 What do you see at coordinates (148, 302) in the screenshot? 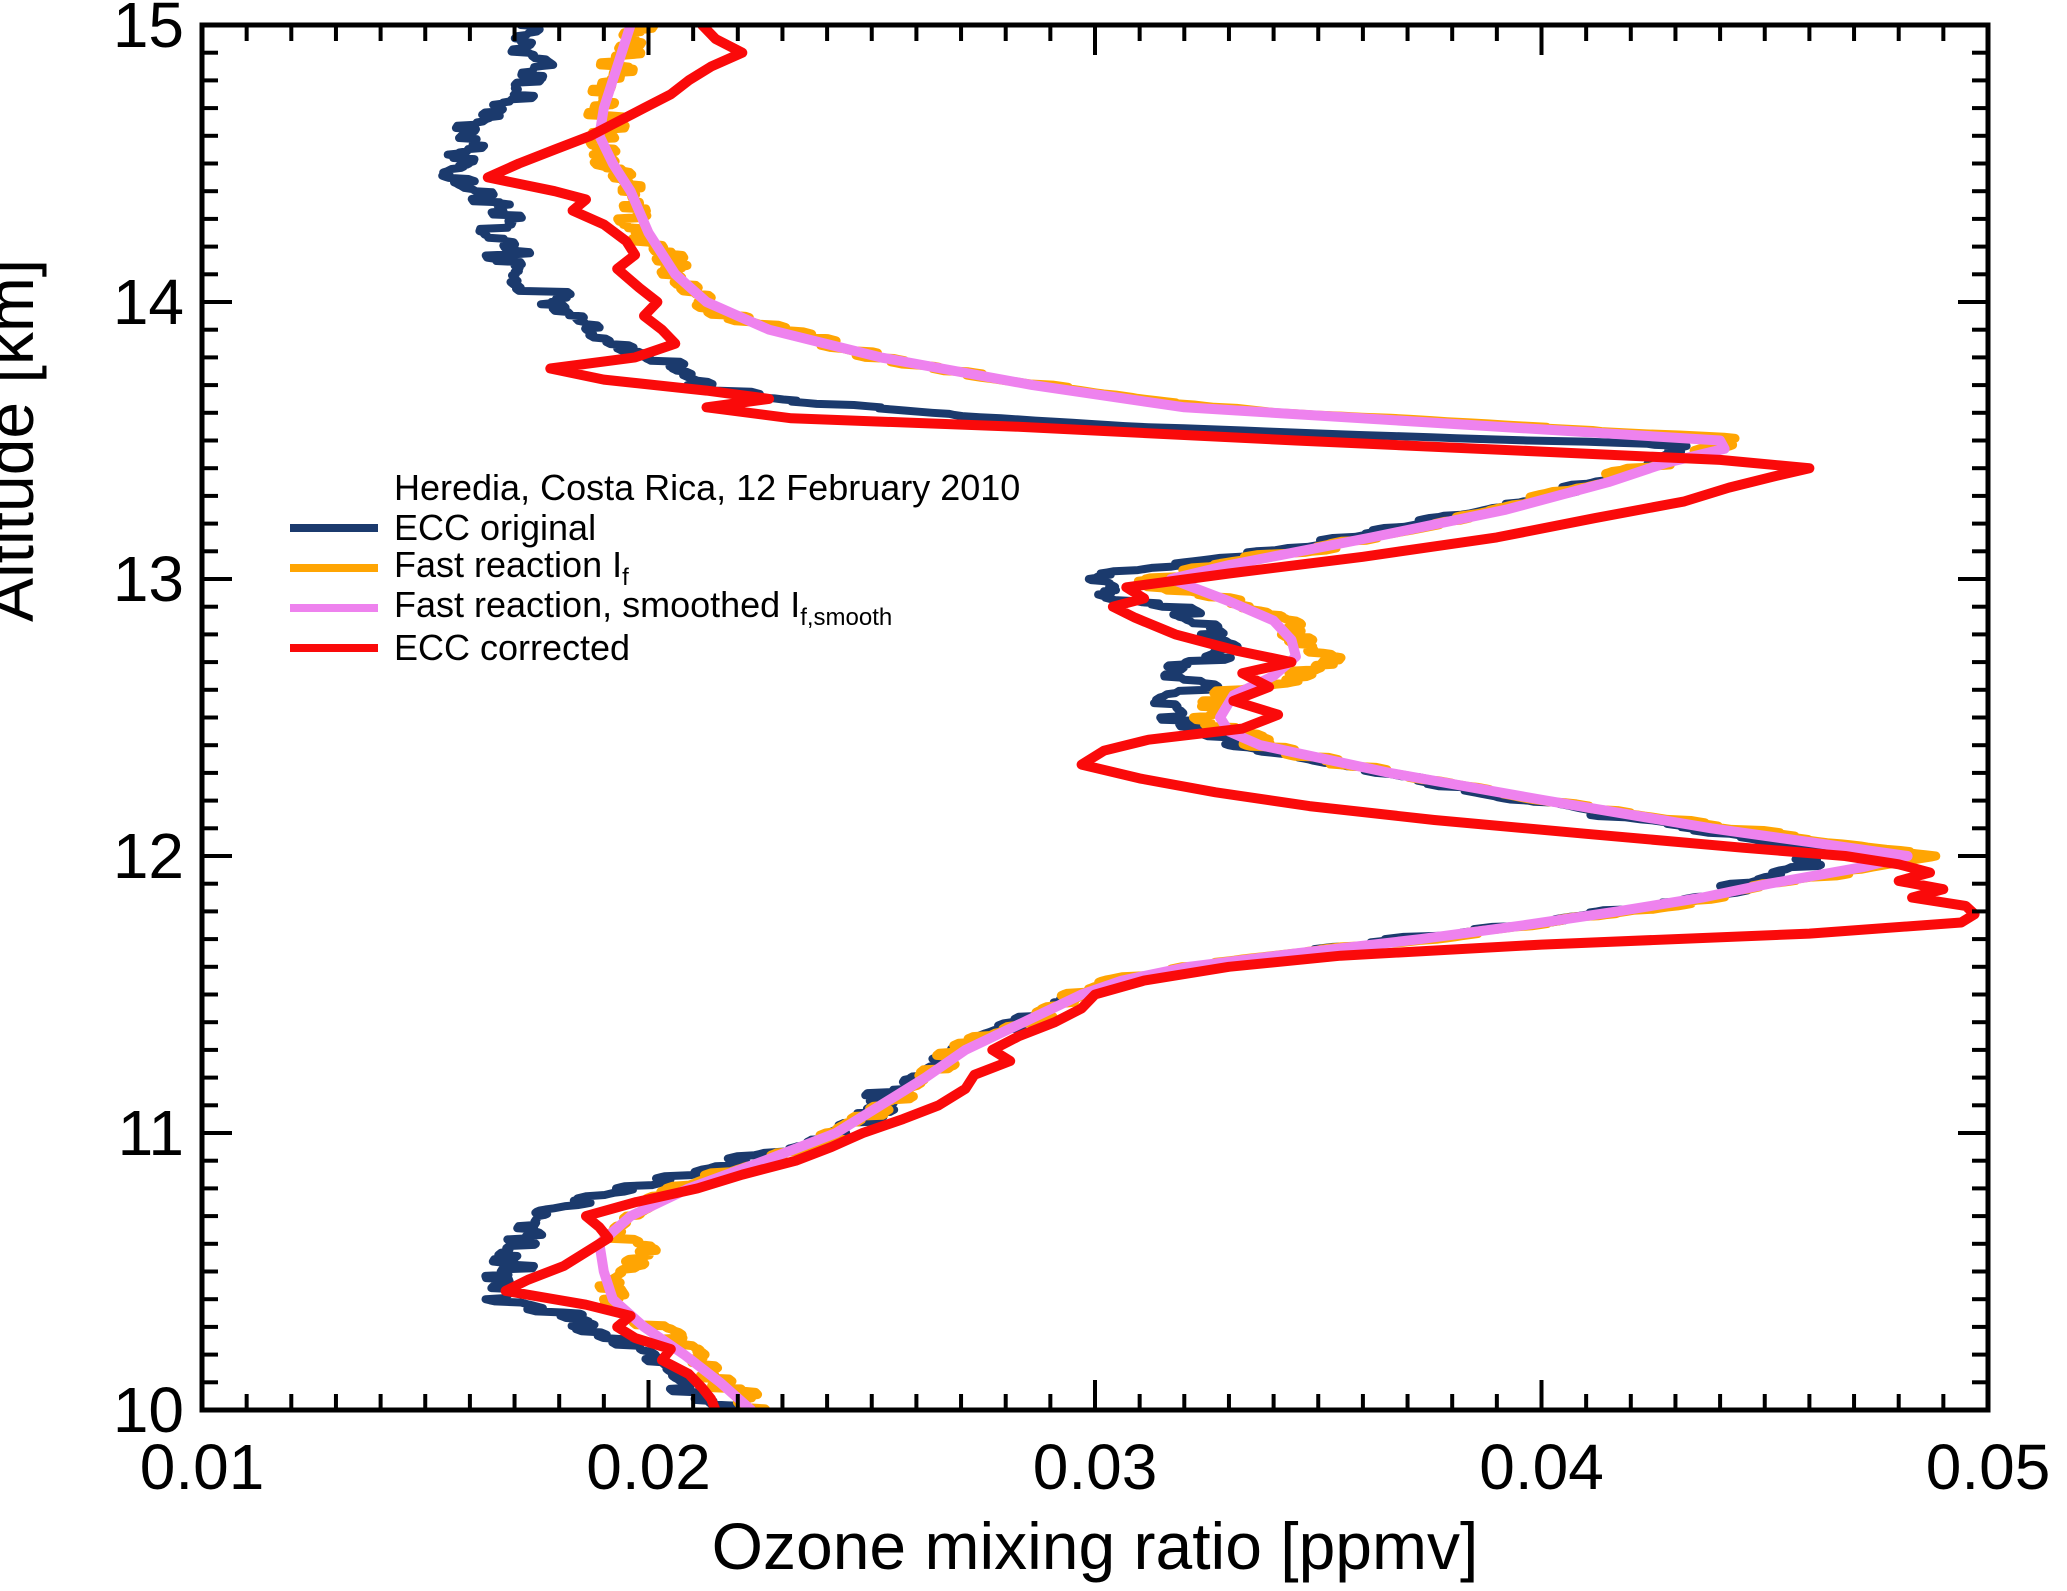
I see `y-tick-label: 14` at bounding box center [148, 302].